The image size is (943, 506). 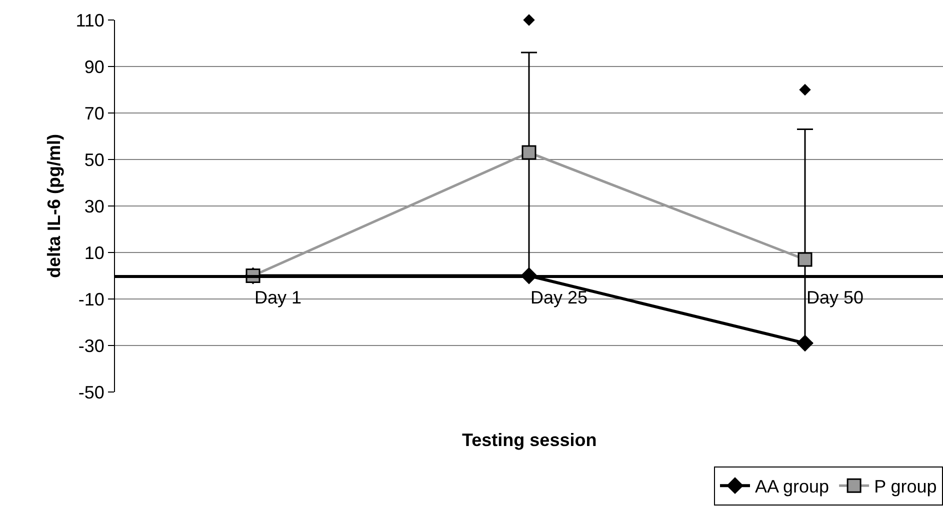 What do you see at coordinates (529, 440) in the screenshot?
I see `x-axis-title: Testing session` at bounding box center [529, 440].